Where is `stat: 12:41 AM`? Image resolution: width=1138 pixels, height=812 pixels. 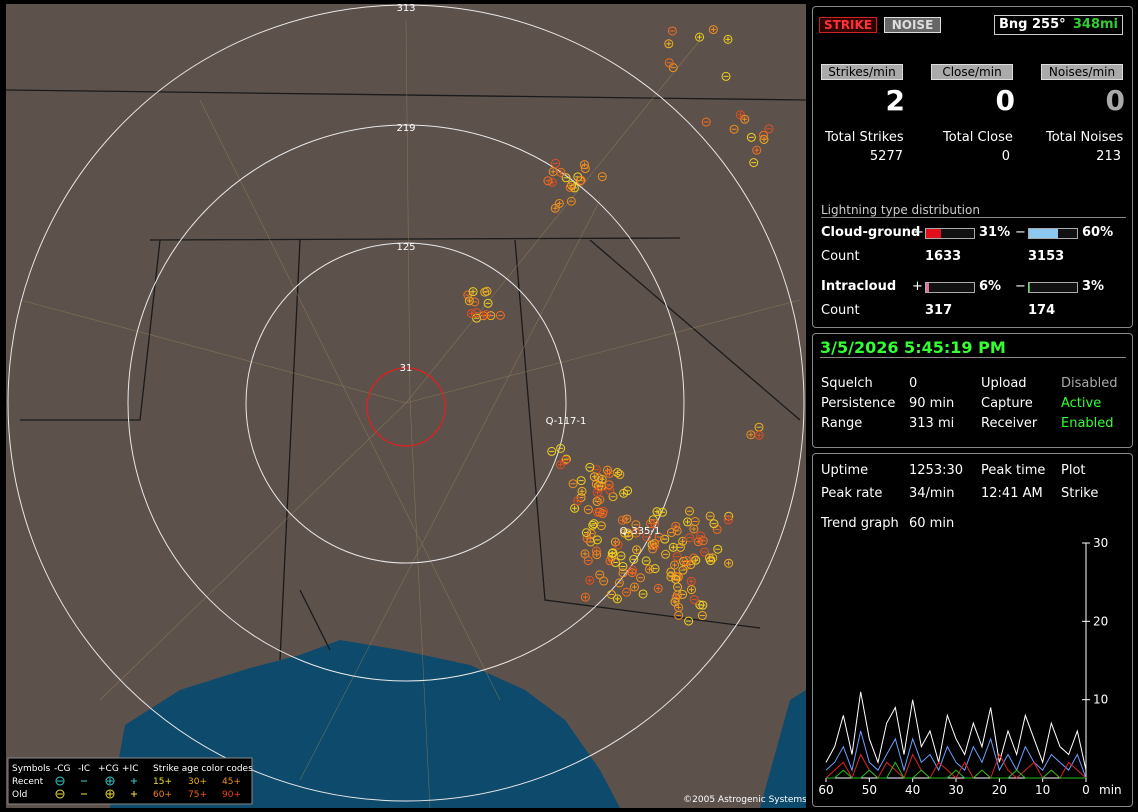 stat: 12:41 AM is located at coordinates (1012, 493).